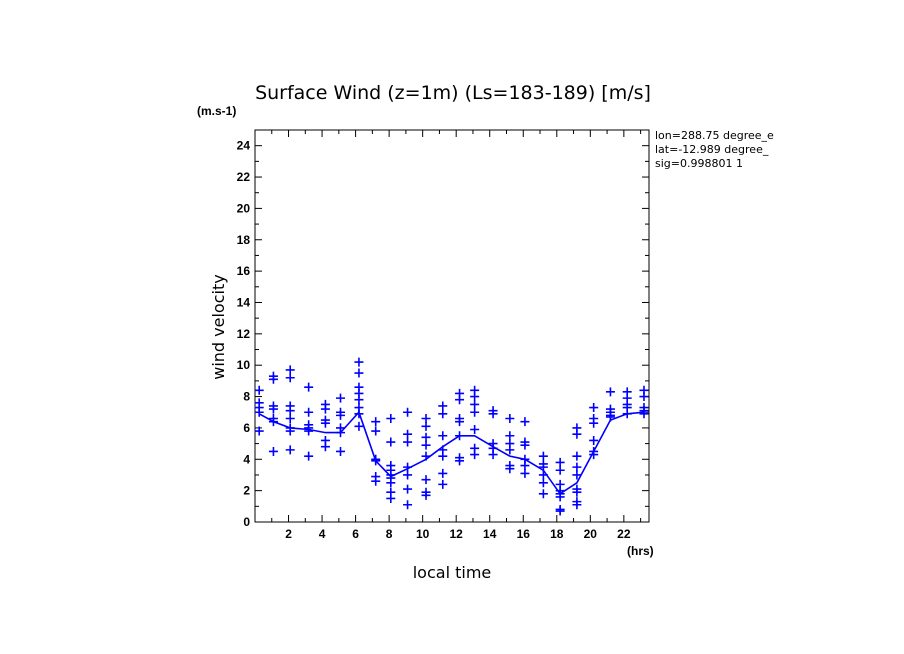 The width and height of the screenshot is (904, 654). What do you see at coordinates (288, 534) in the screenshot?
I see `x-tick-label: 2` at bounding box center [288, 534].